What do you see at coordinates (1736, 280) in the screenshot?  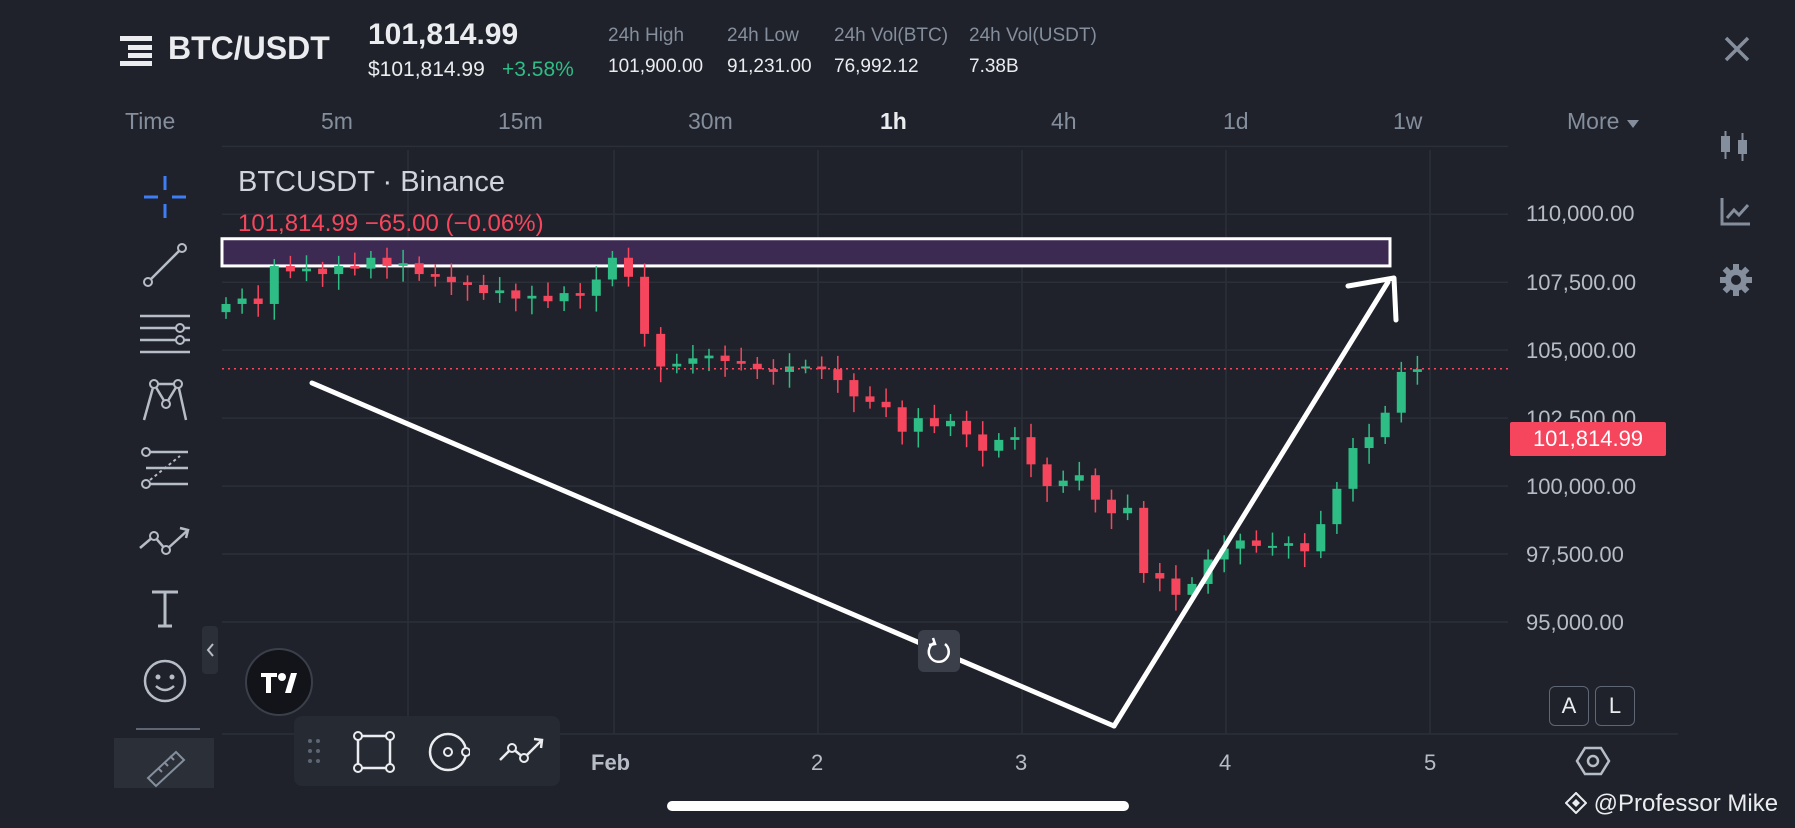 I see `settings-gear-icon` at bounding box center [1736, 280].